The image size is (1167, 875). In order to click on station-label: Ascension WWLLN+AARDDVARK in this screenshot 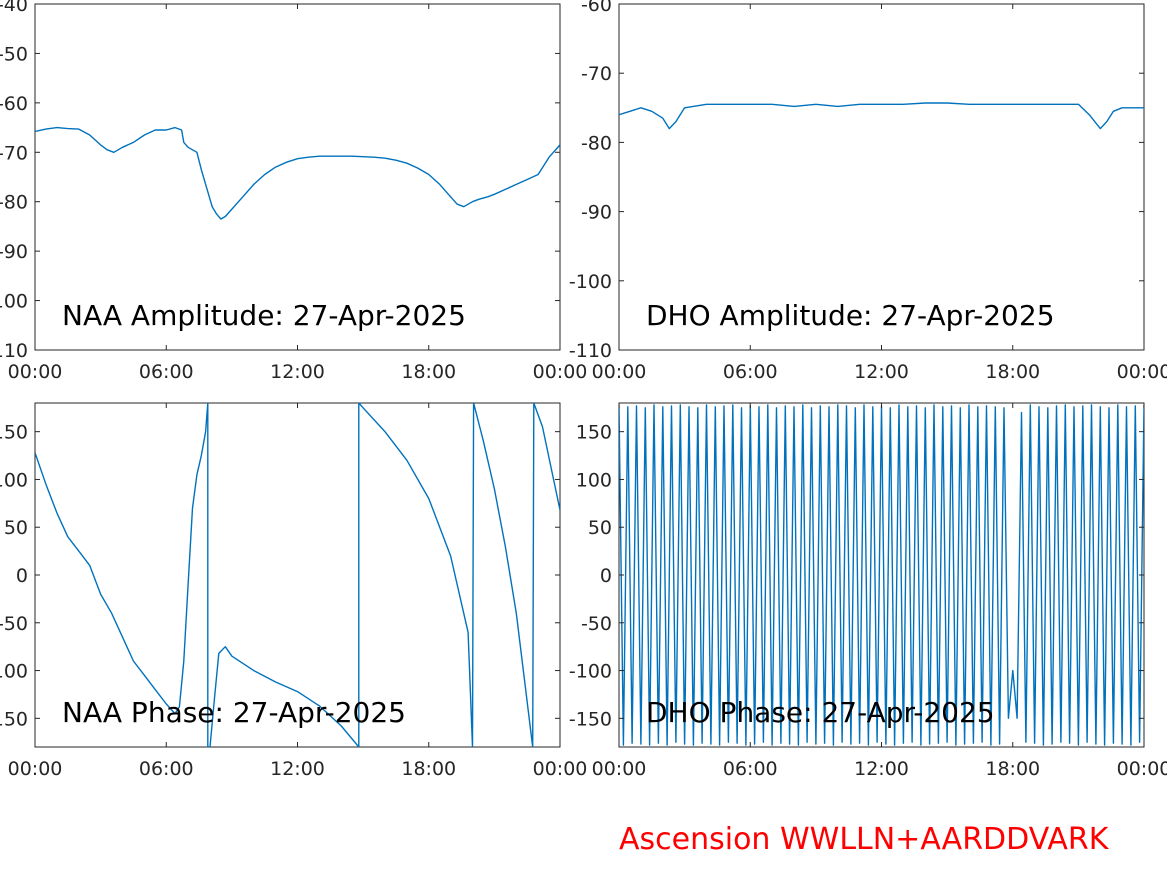, I will do `click(864, 839)`.